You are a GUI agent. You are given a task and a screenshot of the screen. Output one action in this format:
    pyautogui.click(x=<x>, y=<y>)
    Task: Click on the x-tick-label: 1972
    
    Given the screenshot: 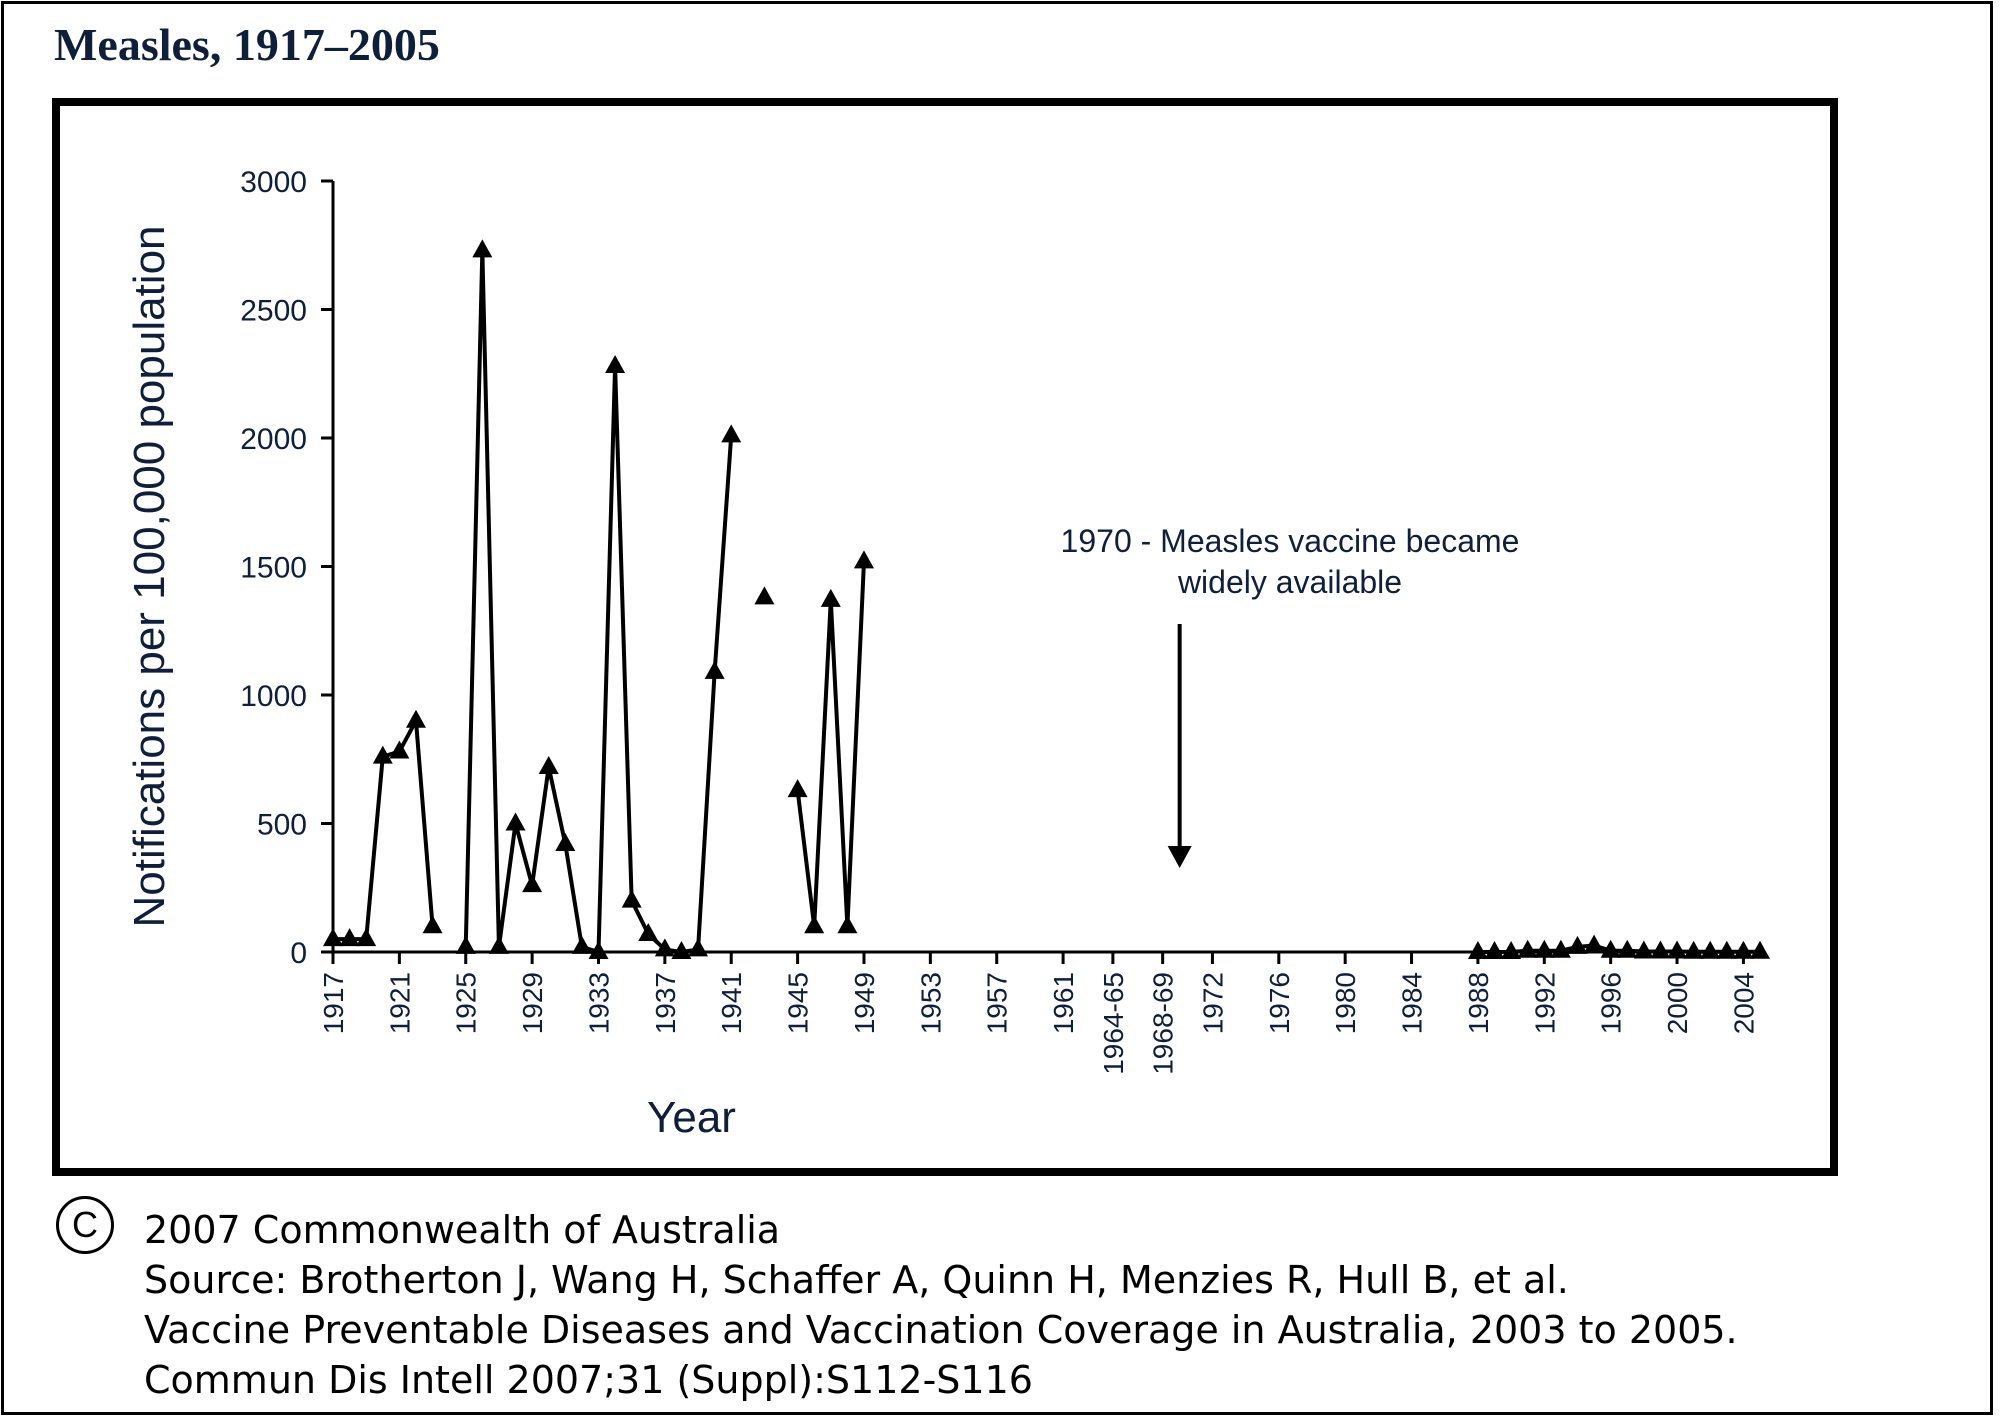 What is the action you would take?
    pyautogui.click(x=1212, y=1003)
    